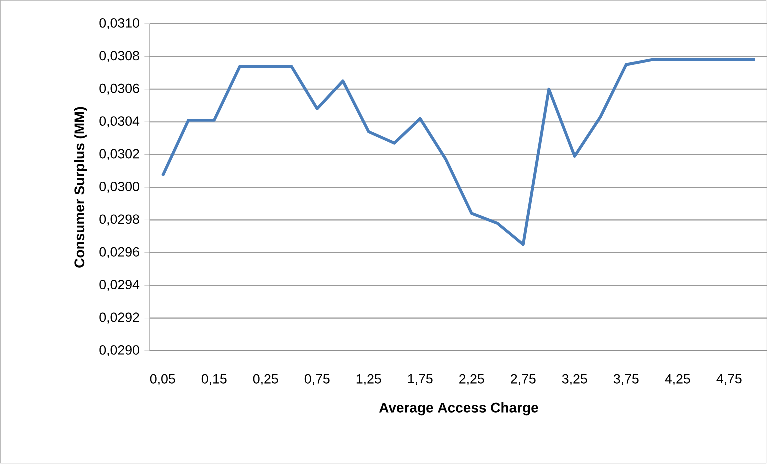 This screenshot has height=464, width=767. What do you see at coordinates (458, 409) in the screenshot?
I see `x-axis-title: Average Access Charge` at bounding box center [458, 409].